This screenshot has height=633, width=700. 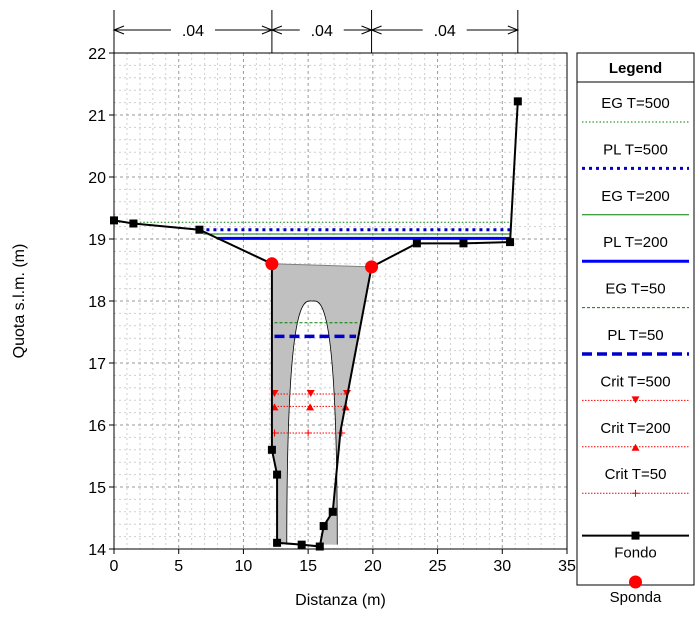 I want to click on legend-title: Legend, so click(x=635, y=68).